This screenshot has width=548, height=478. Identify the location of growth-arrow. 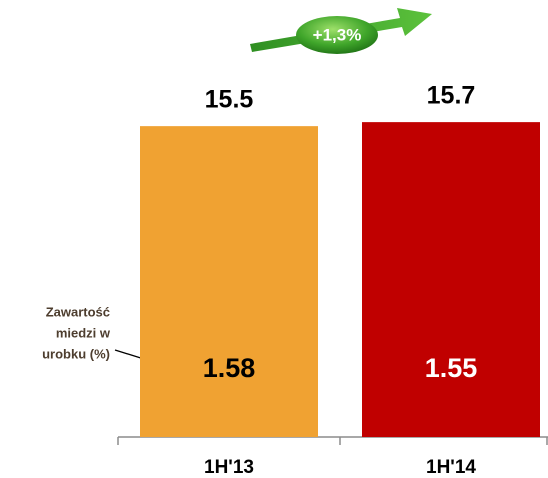
(341, 31).